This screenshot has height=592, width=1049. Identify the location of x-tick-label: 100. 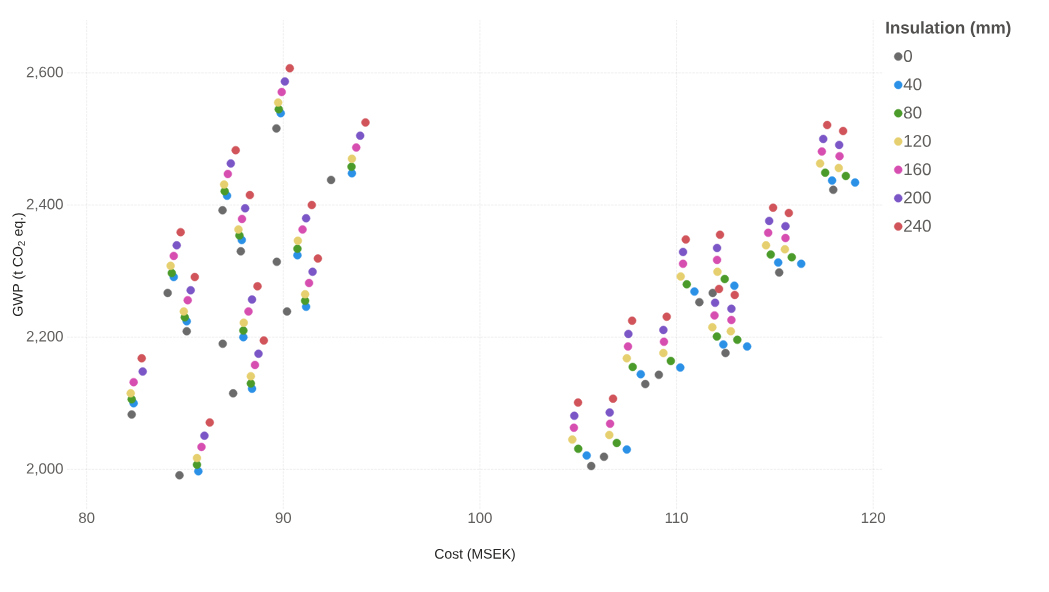
(480, 518).